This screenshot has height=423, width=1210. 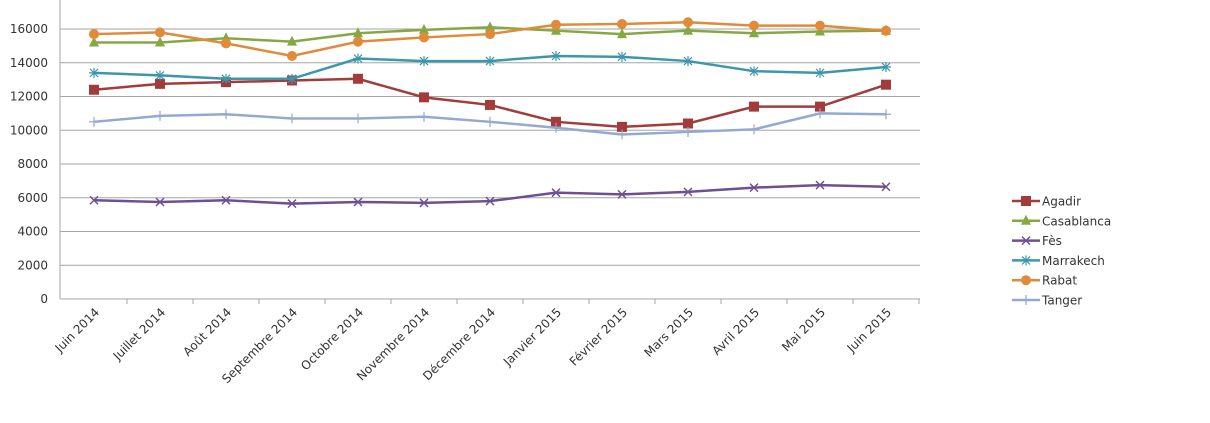 I want to click on x-tick-label: Juin 2014, so click(x=77, y=330).